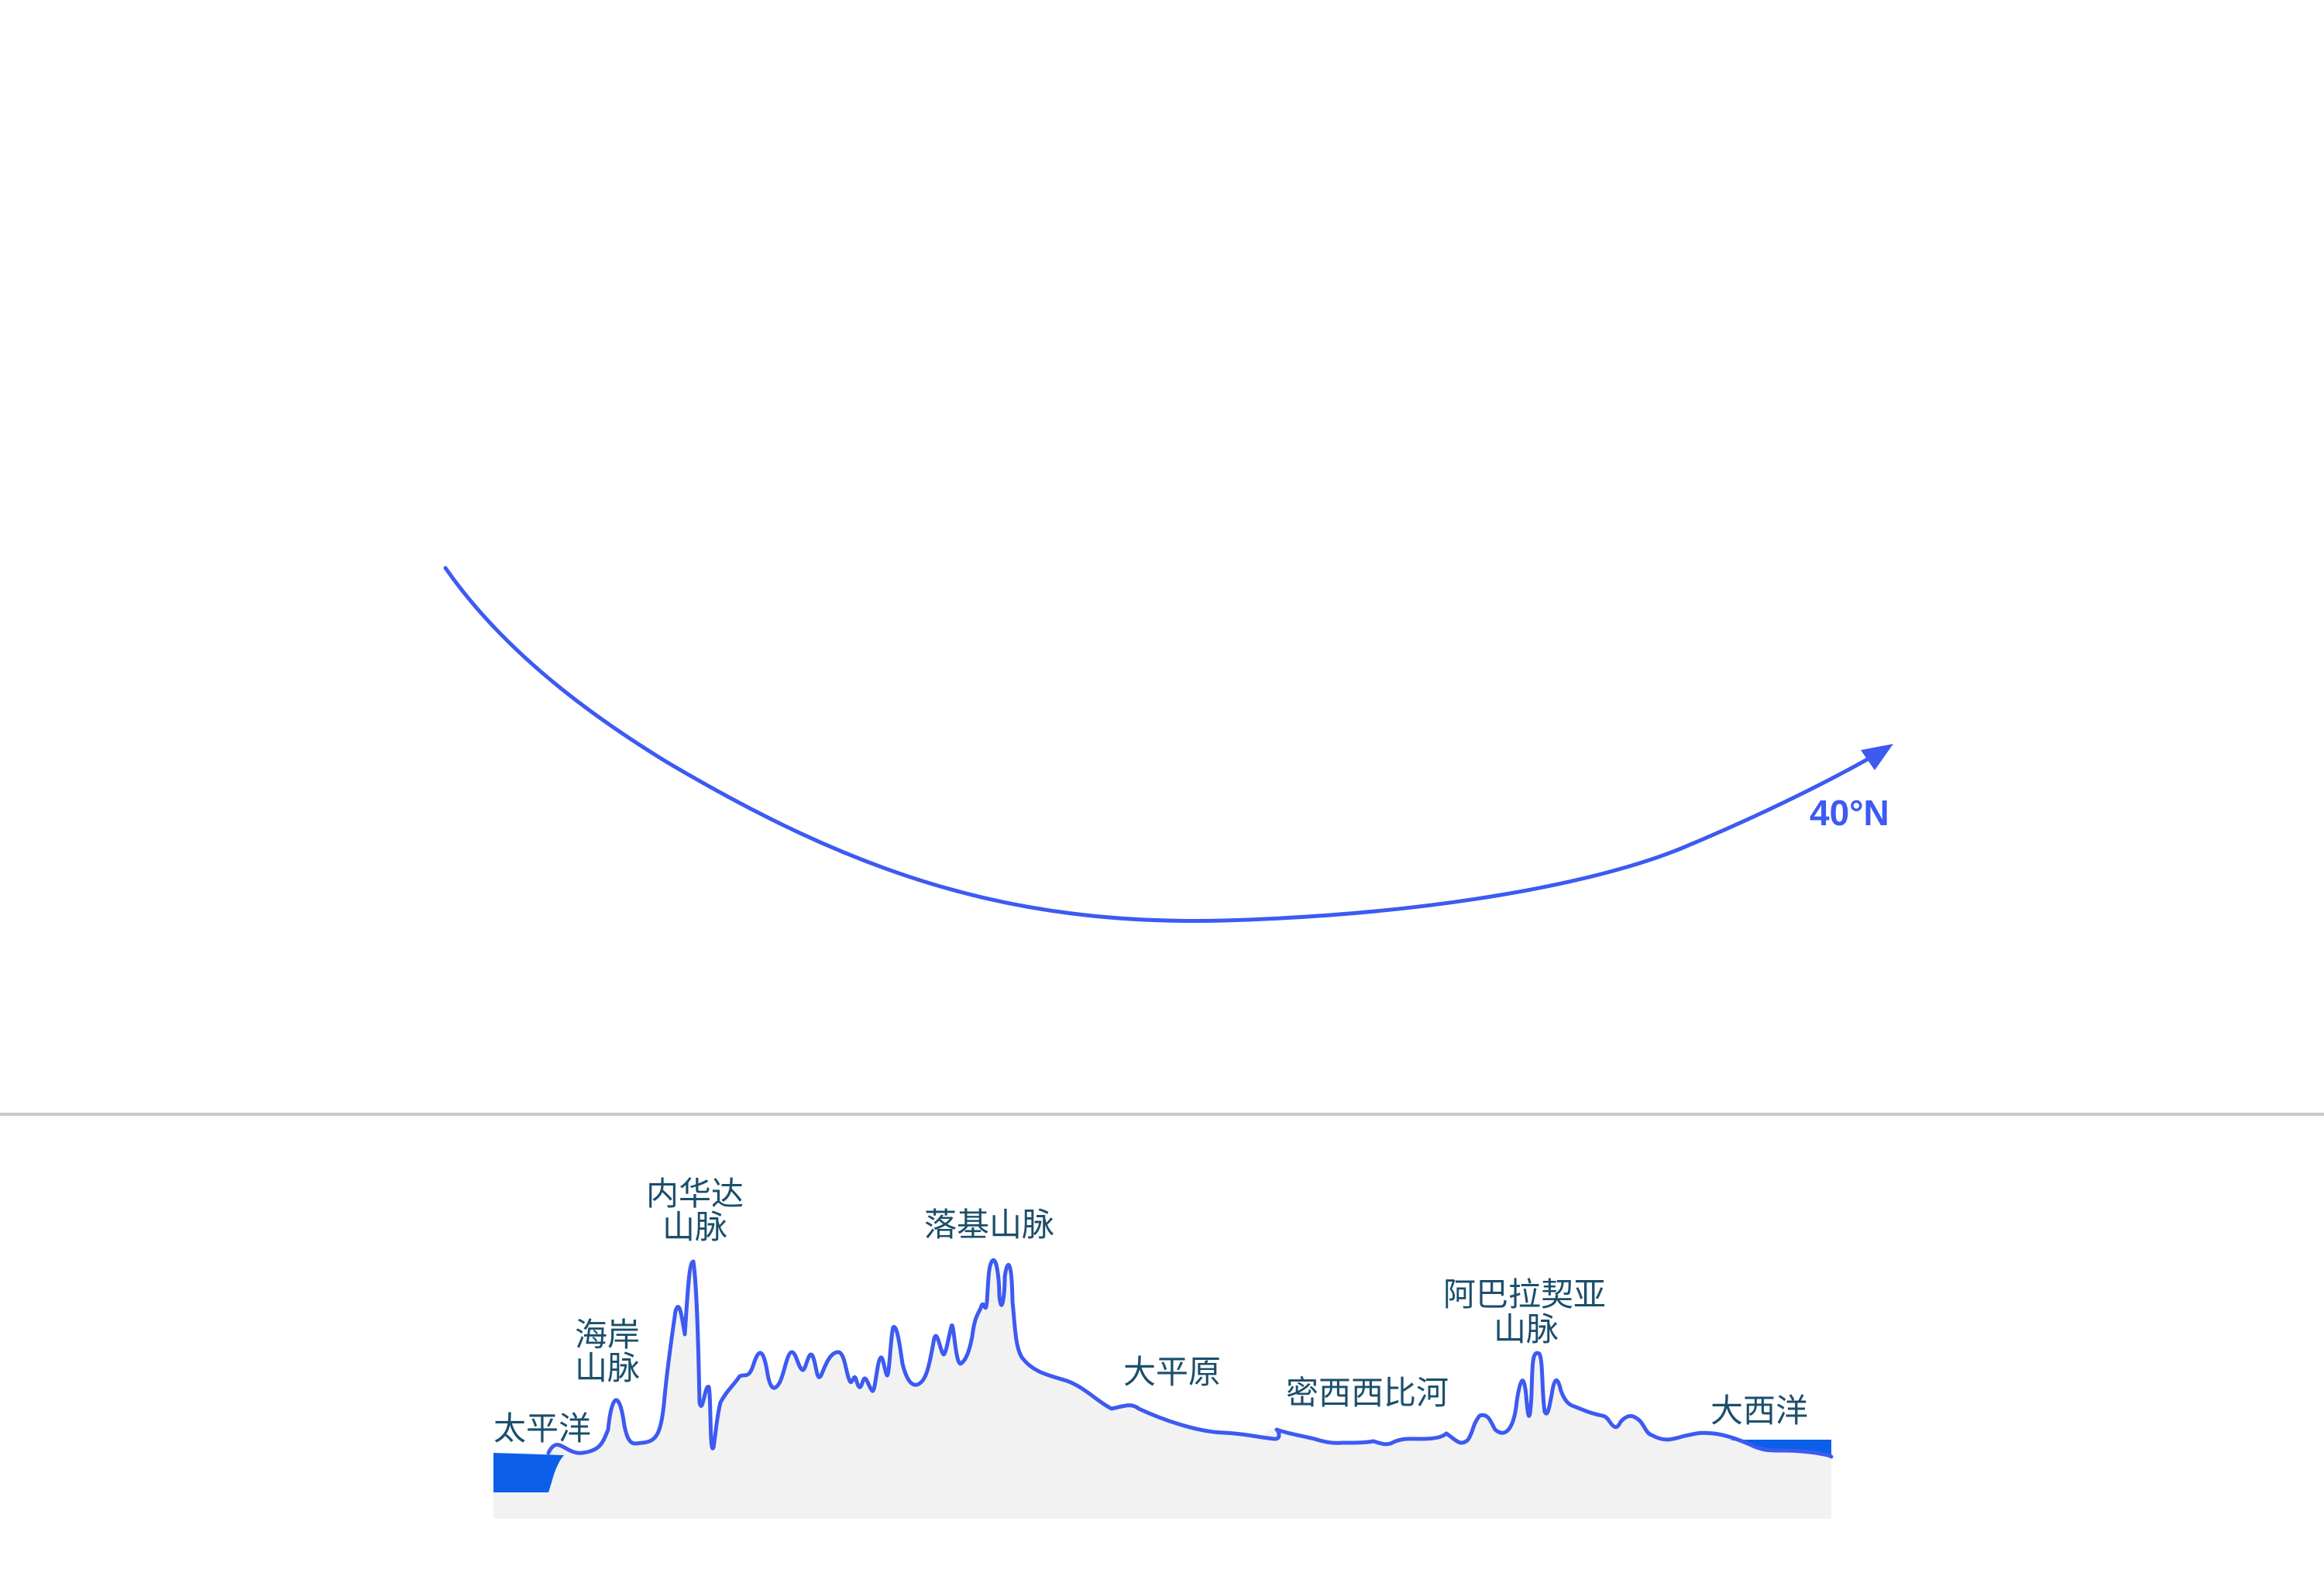  I want to click on jet-stream: 40°N, so click(1168, 744).